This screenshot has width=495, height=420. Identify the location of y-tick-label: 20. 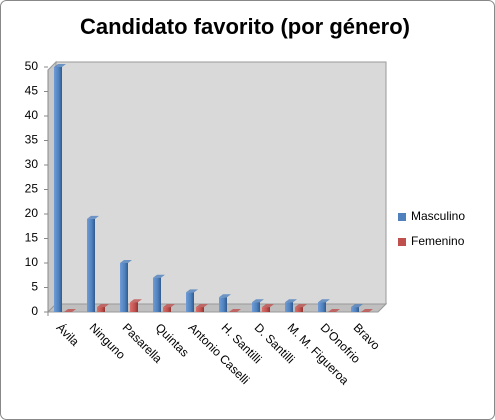
(32, 213).